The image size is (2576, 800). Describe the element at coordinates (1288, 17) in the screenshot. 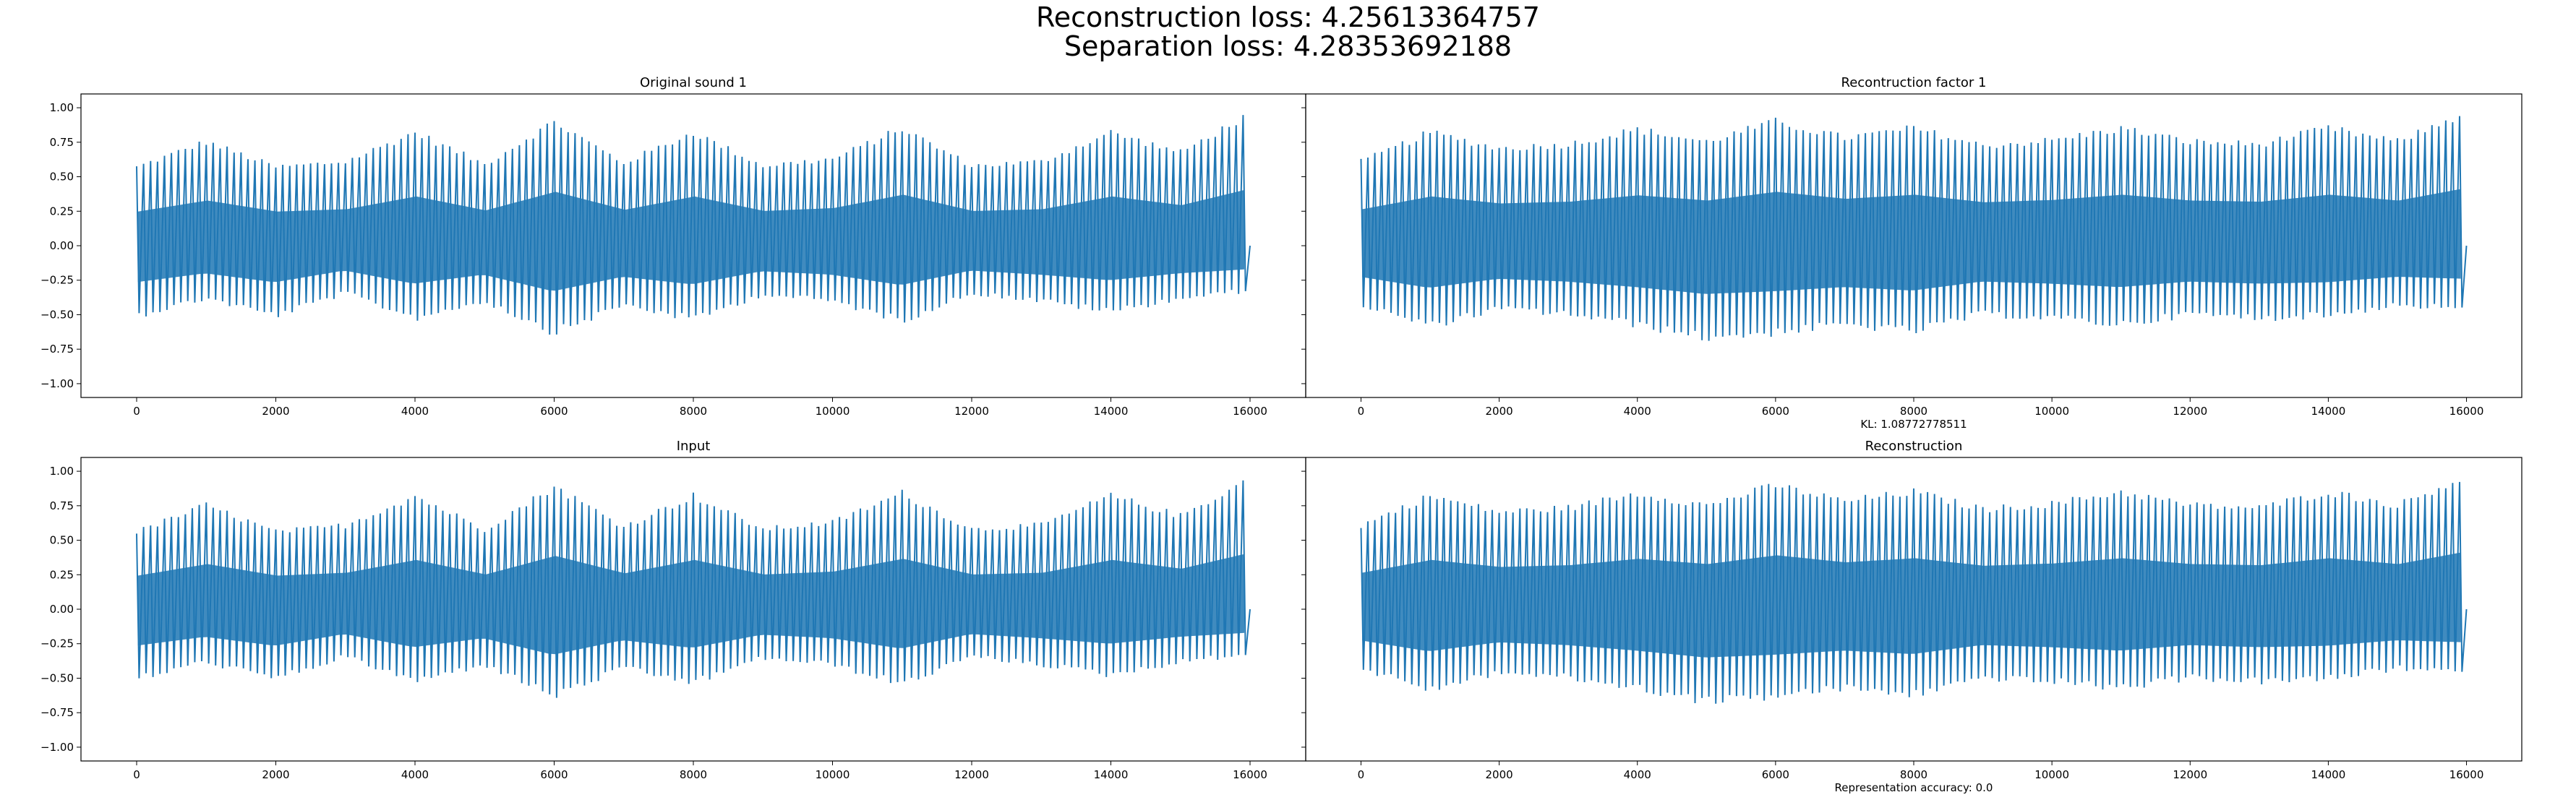

I see `figure-title-line-1: Reconstruction loss: 4.25613364757` at that location.